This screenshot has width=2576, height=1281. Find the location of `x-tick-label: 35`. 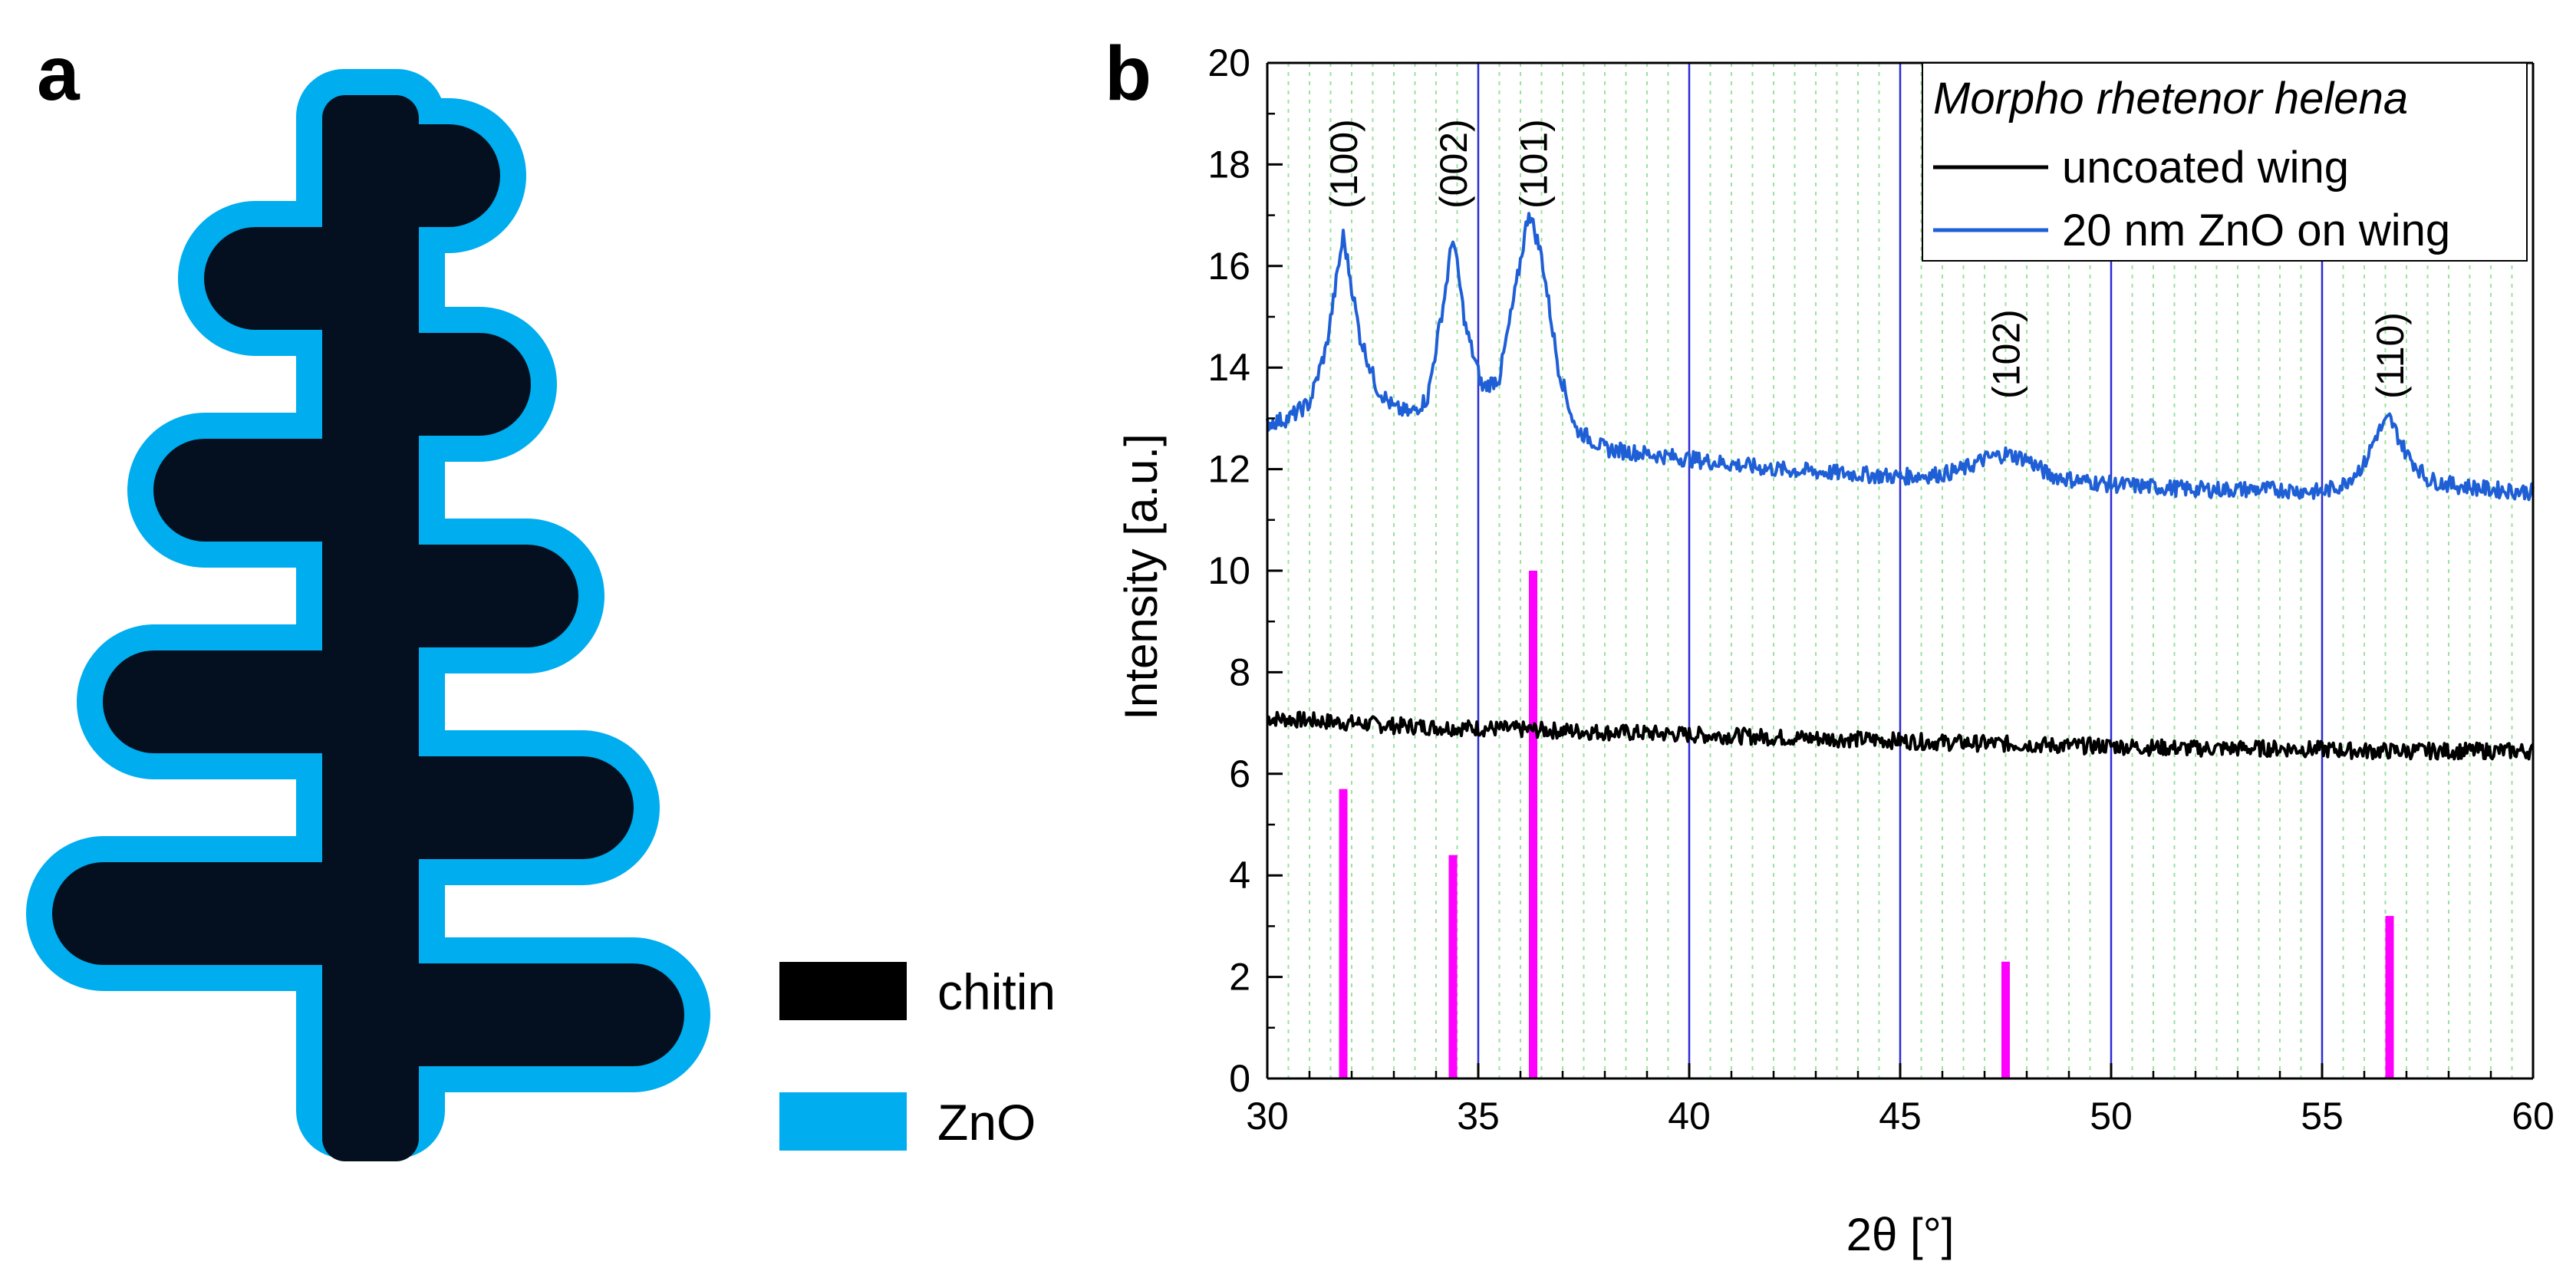

x-tick-label: 35 is located at coordinates (1478, 1116).